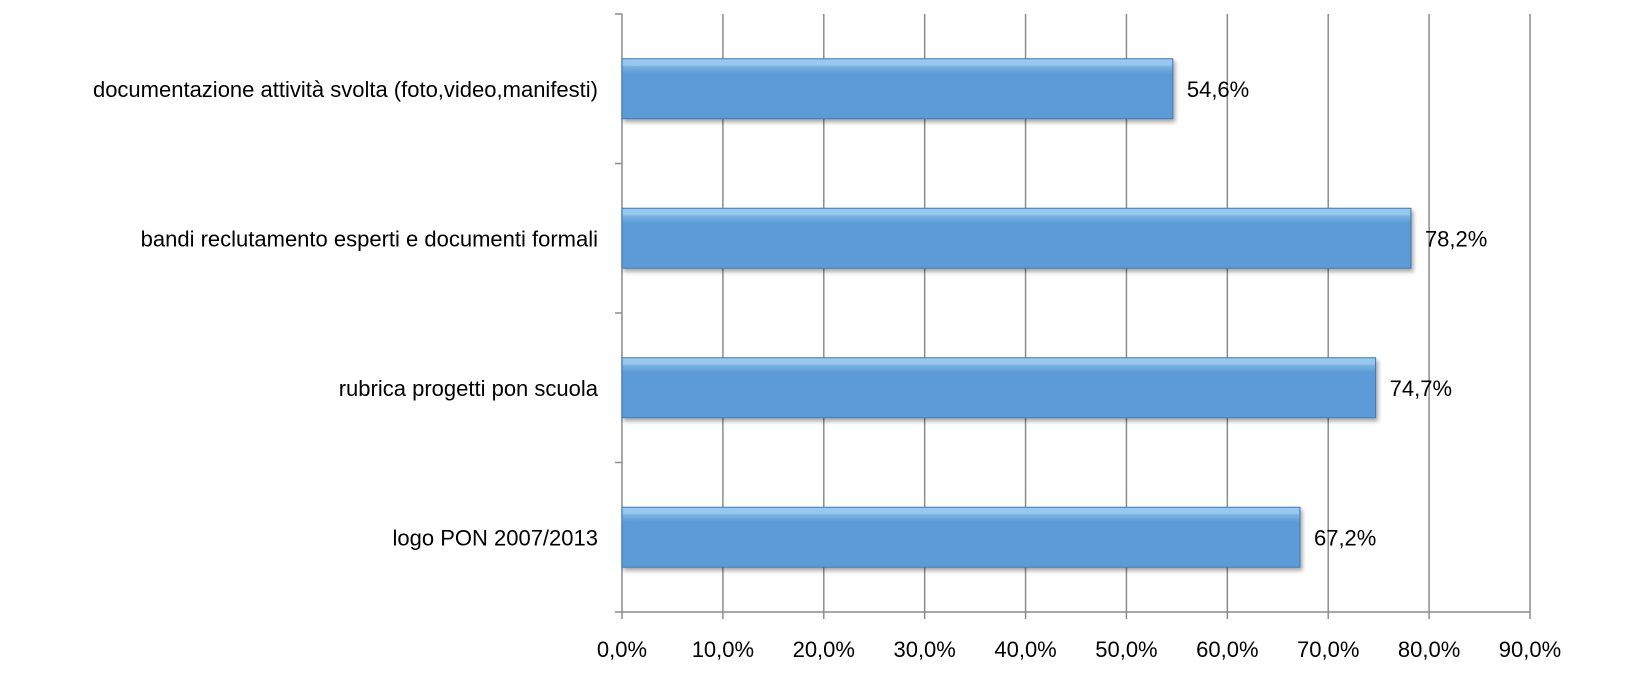 Image resolution: width=1632 pixels, height=681 pixels. I want to click on x-tick-label: 40,0%, so click(1025, 649).